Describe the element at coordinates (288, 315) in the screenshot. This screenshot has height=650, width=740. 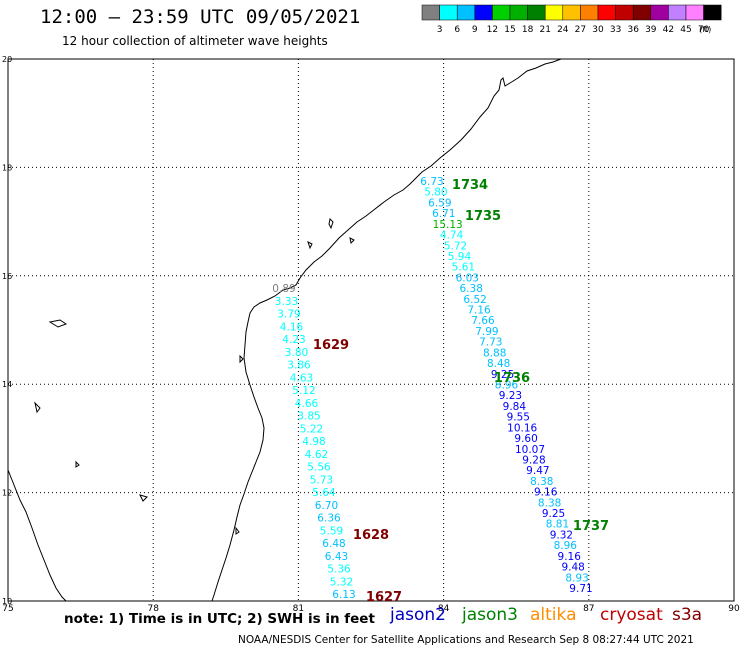
I see `wave-height-value: 3.79` at that location.